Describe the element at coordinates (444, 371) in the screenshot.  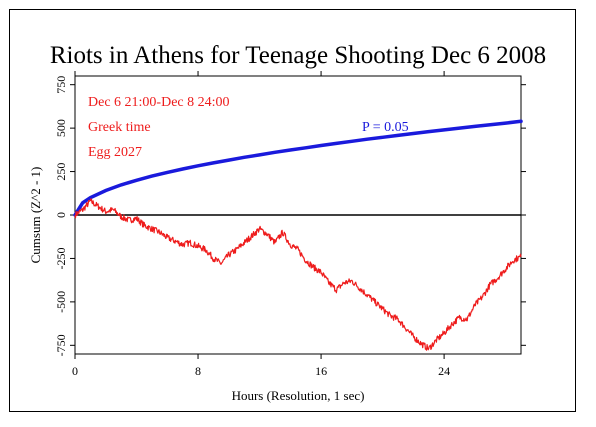
I see `x-tick-label: 24` at that location.